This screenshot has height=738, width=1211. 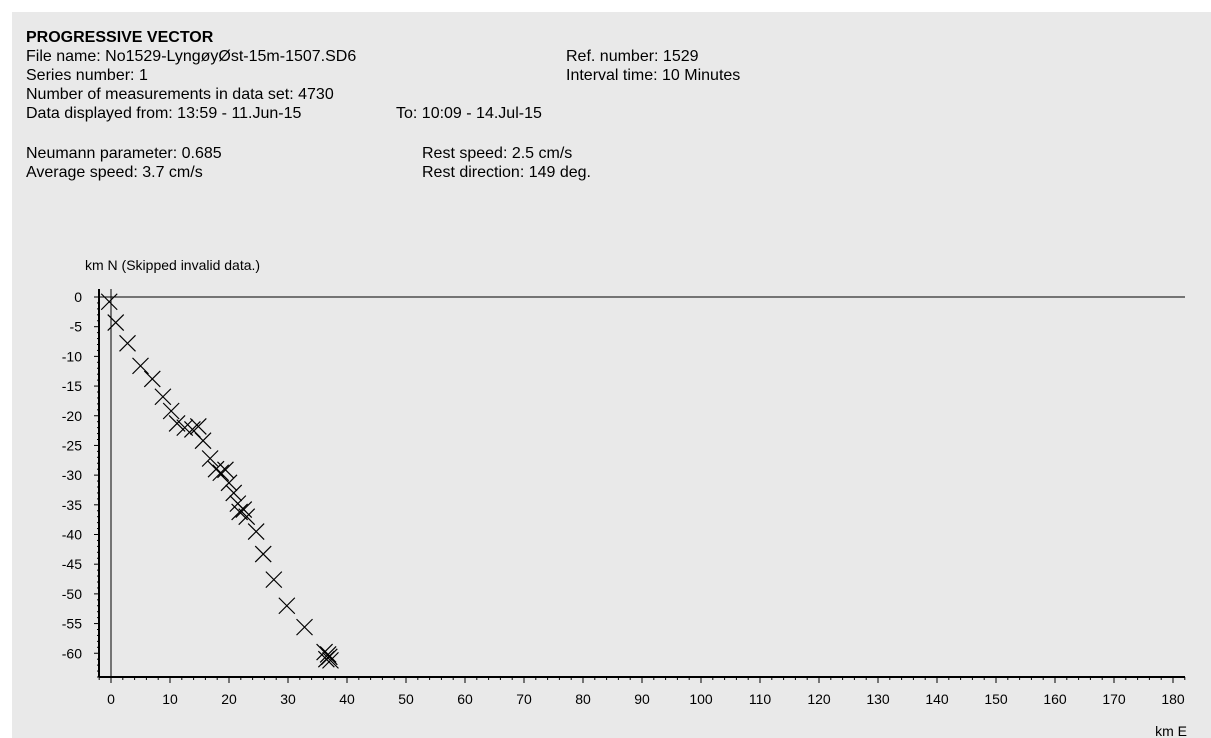 What do you see at coordinates (72, 564) in the screenshot?
I see `y-tick-label: -45` at bounding box center [72, 564].